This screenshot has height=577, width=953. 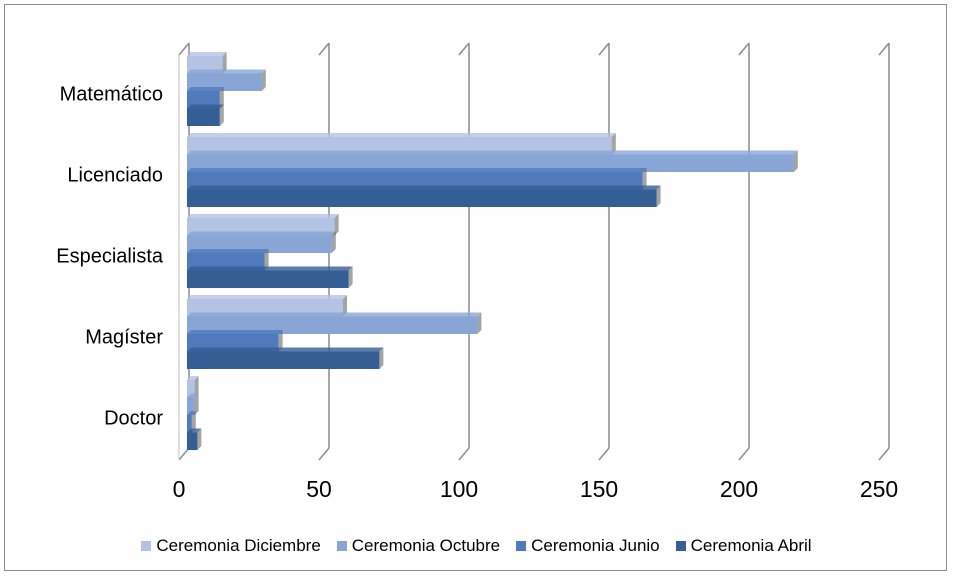 What do you see at coordinates (194, 439) in the screenshot?
I see `bar-ceremonia-abril-doctor` at bounding box center [194, 439].